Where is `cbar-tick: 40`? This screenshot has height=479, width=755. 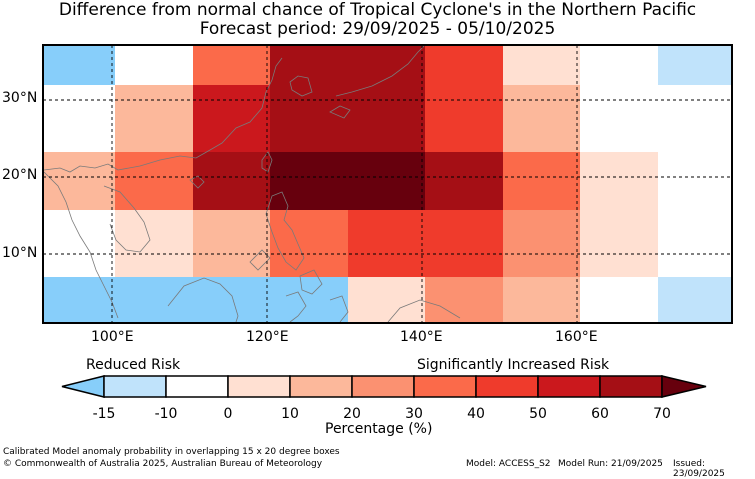
cbar-tick: 40 is located at coordinates (476, 414).